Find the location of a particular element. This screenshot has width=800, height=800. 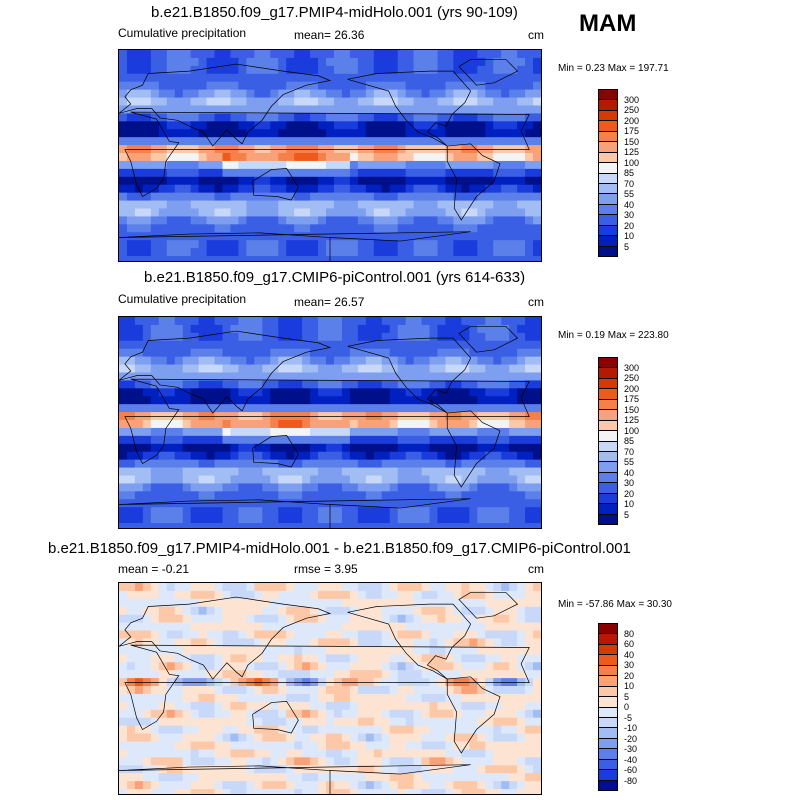

panel-3-mean: mean = -0.21 is located at coordinates (154, 569).